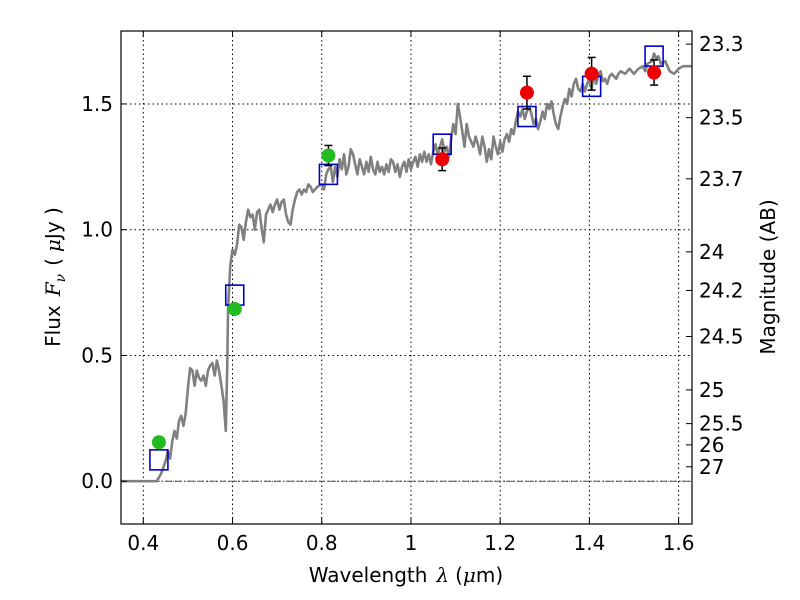  I want to click on x-axis-title: Wavelength λ (μm), so click(406, 575).